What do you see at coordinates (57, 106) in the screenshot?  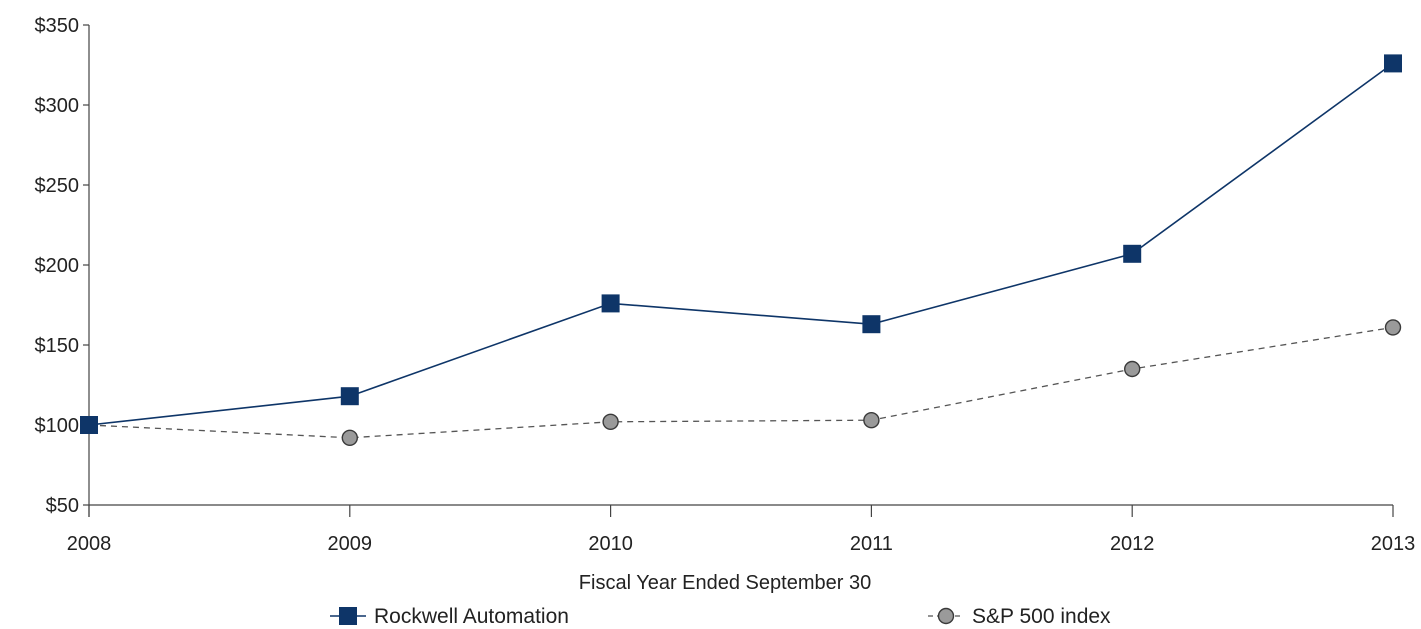 I see `y-tick-label: $300` at bounding box center [57, 106].